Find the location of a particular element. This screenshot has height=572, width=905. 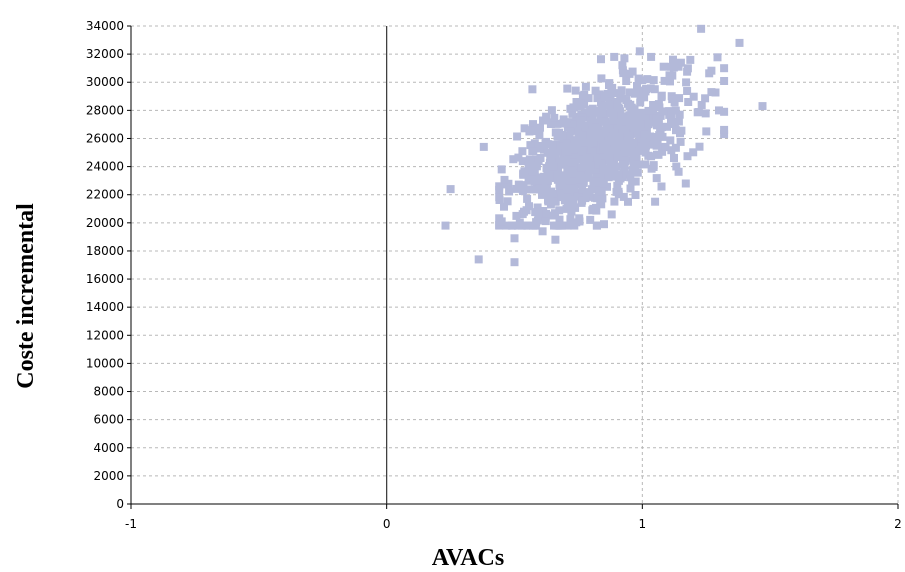

y-tick-label: 8000 is located at coordinates (108, 392).